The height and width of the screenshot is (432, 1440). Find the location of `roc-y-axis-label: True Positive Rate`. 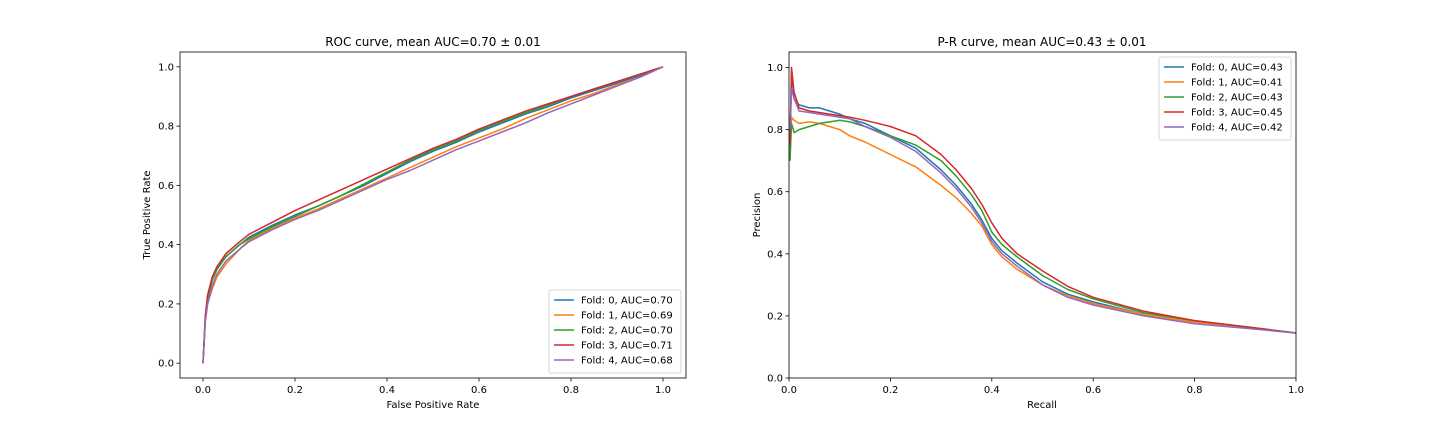

roc-y-axis-label: True Positive Rate is located at coordinates (147, 215).